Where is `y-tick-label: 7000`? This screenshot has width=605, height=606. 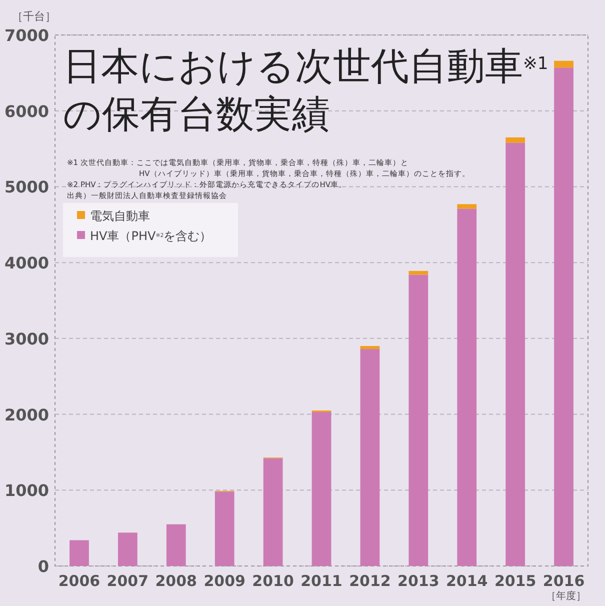
y-tick-label: 7000 is located at coordinates (26, 35).